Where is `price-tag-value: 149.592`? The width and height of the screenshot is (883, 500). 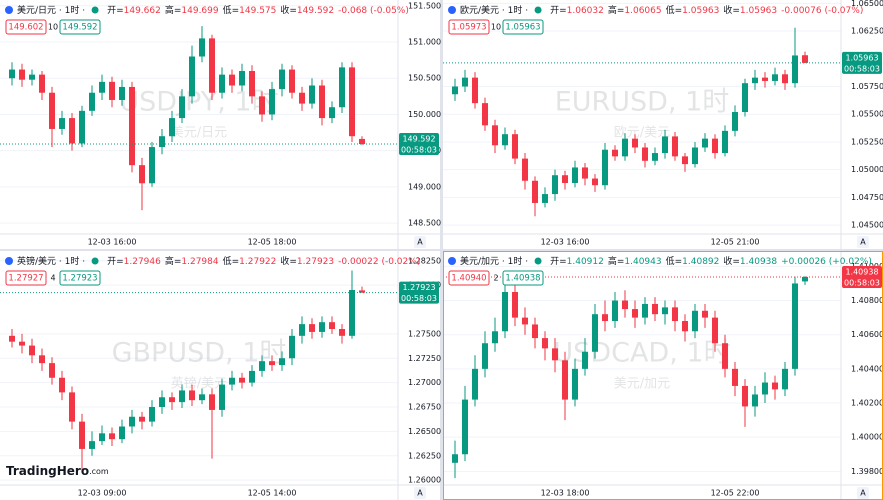 price-tag-value: 149.592 is located at coordinates (418, 139).